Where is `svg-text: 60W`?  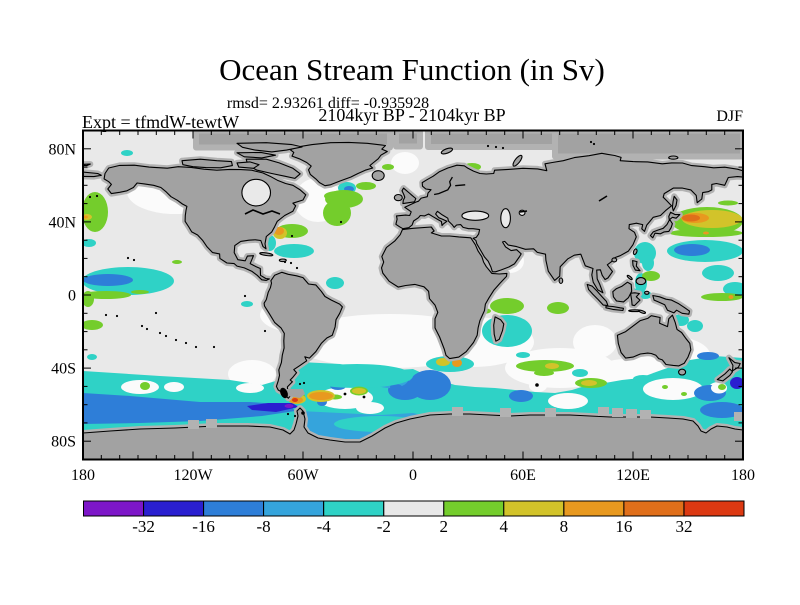 svg-text: 60W is located at coordinates (303, 475).